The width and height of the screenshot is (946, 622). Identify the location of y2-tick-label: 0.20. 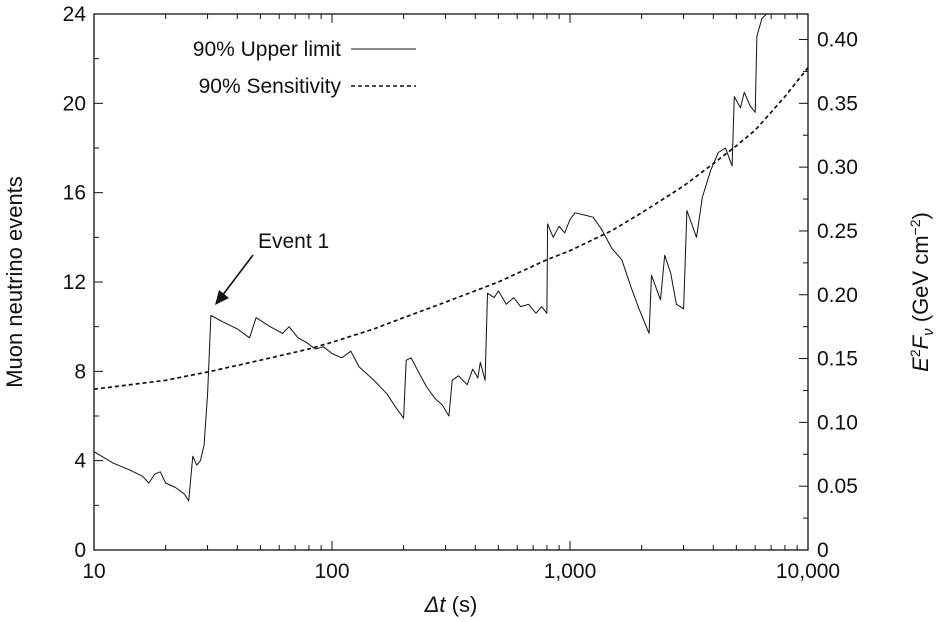
(837, 295).